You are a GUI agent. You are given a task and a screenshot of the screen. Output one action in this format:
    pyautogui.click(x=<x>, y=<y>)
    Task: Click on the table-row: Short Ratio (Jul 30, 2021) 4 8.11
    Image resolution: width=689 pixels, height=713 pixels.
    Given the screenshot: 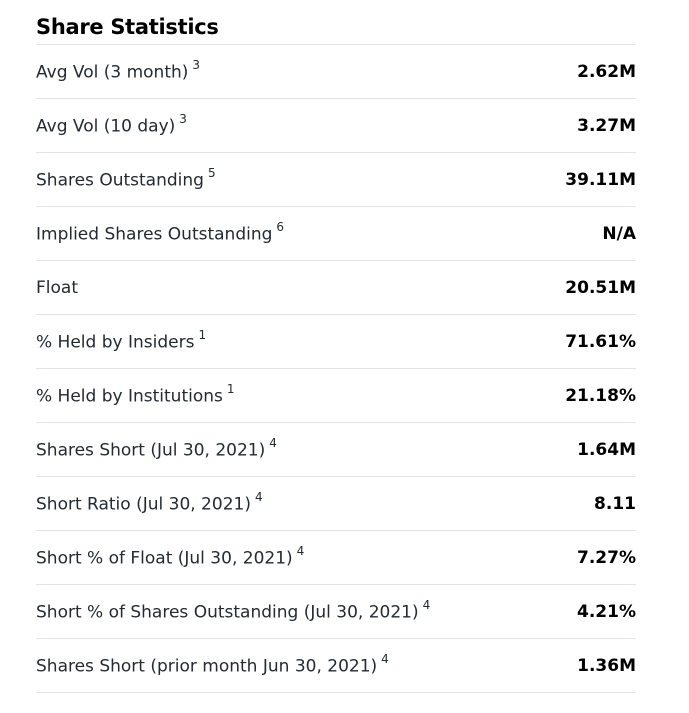 What is the action you would take?
    pyautogui.click(x=336, y=503)
    